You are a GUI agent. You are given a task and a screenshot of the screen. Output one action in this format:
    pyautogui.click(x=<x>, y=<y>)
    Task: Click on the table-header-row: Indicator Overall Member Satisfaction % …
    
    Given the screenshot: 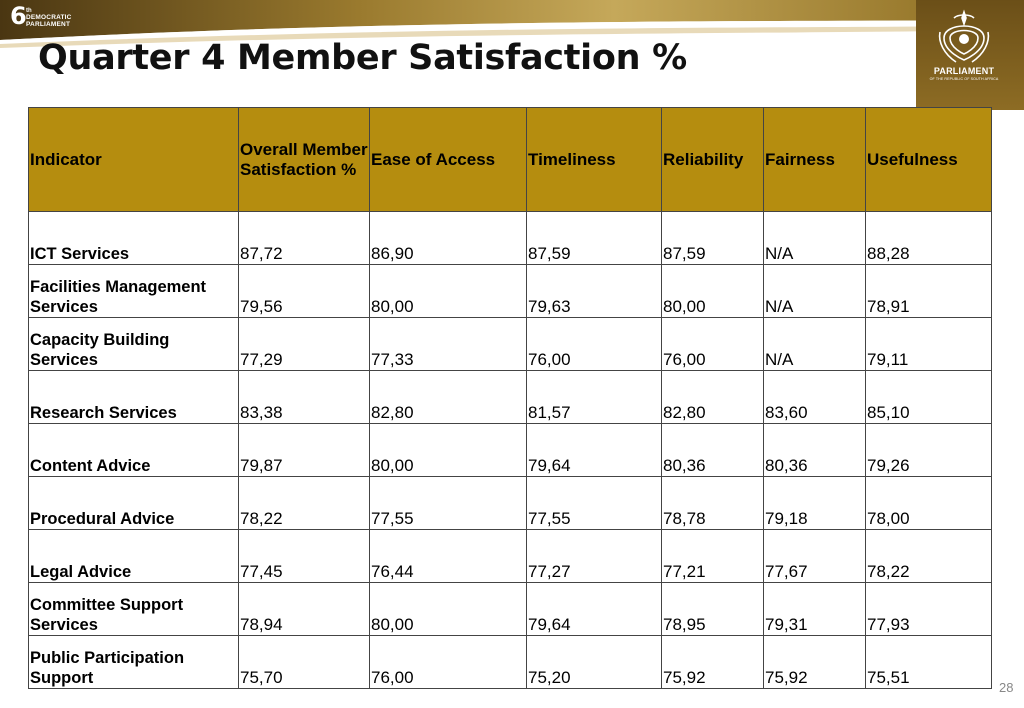 What is the action you would take?
    pyautogui.click(x=510, y=159)
    